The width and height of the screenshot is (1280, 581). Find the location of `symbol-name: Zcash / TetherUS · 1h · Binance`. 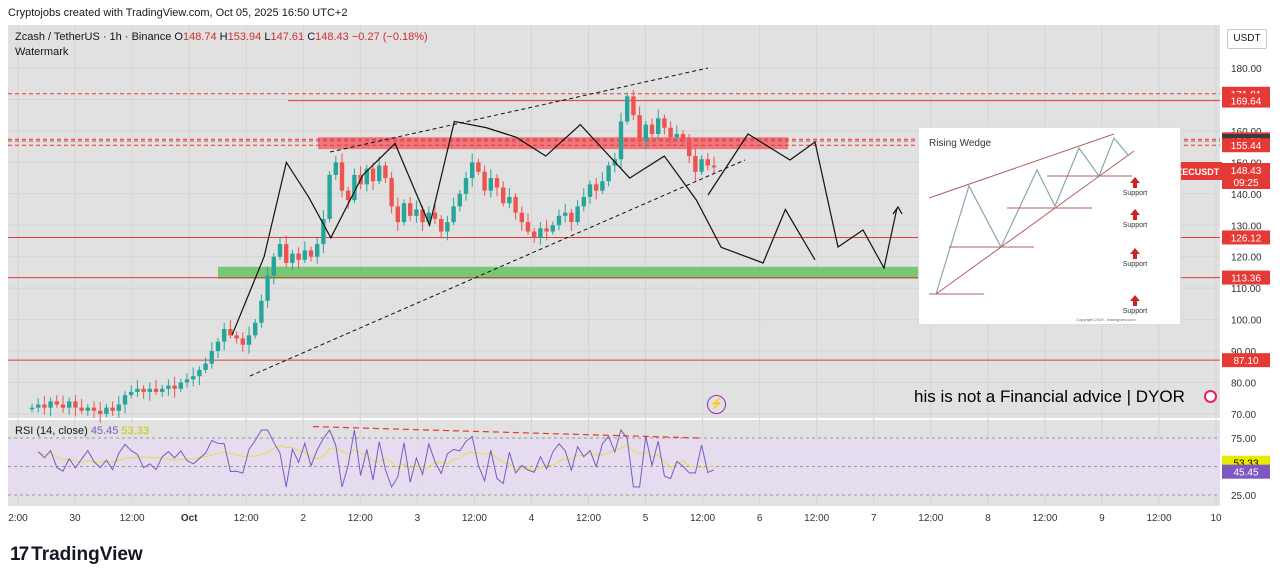

symbol-name: Zcash / TetherUS · 1h · Binance is located at coordinates (93, 37).